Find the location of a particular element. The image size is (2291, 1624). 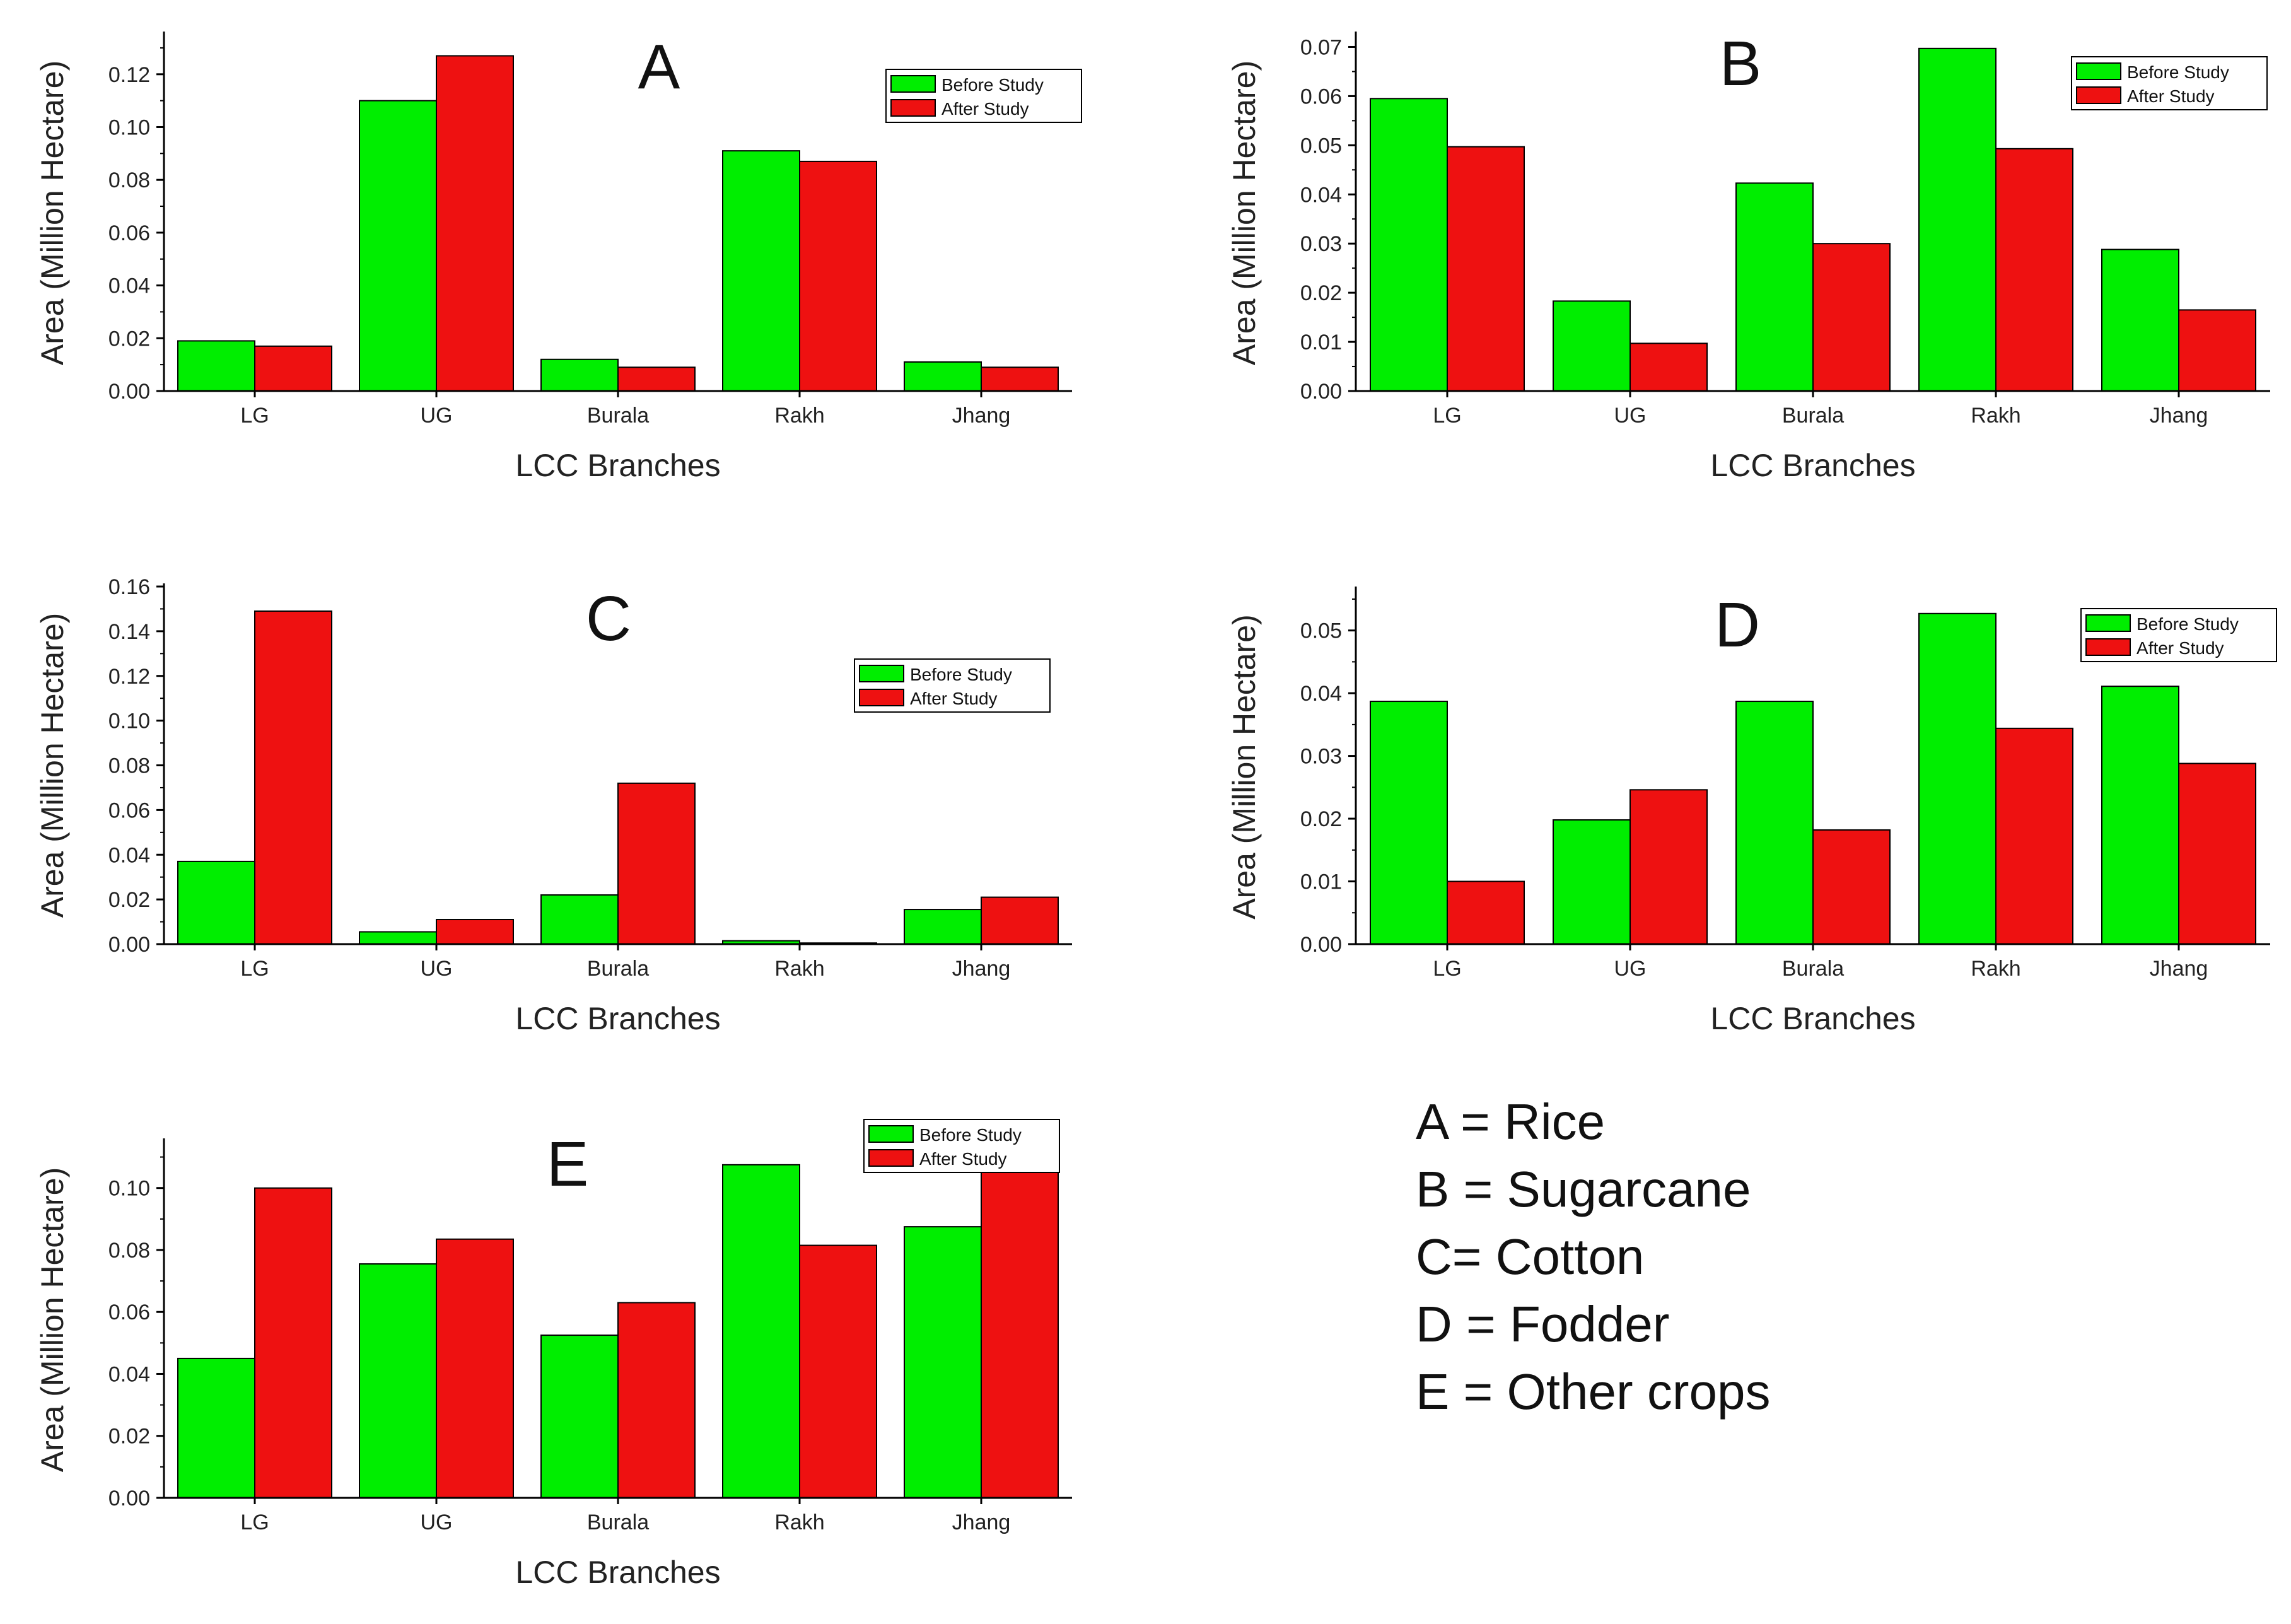

panel-title: B is located at coordinates (1741, 64).